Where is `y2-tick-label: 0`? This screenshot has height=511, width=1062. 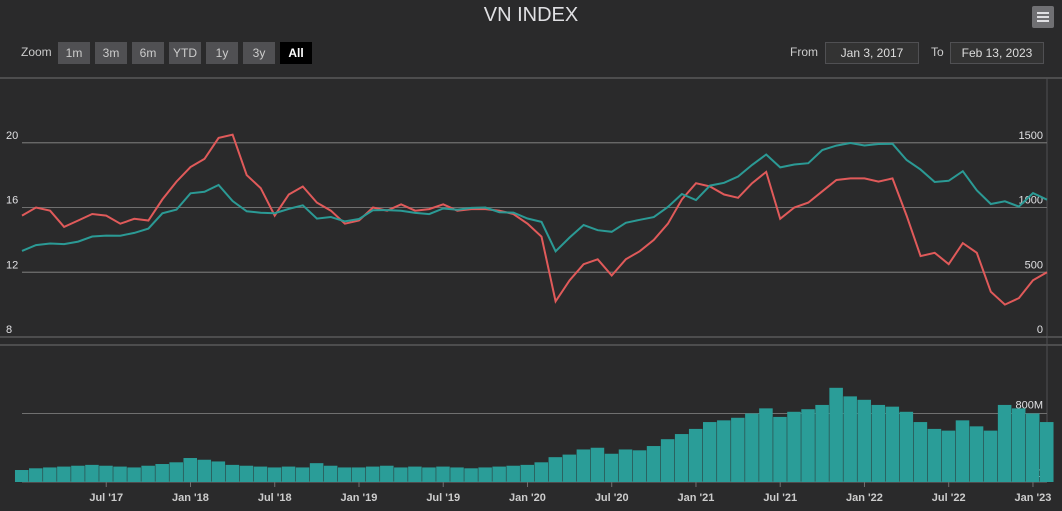
y2-tick-label: 0 is located at coordinates (1040, 330).